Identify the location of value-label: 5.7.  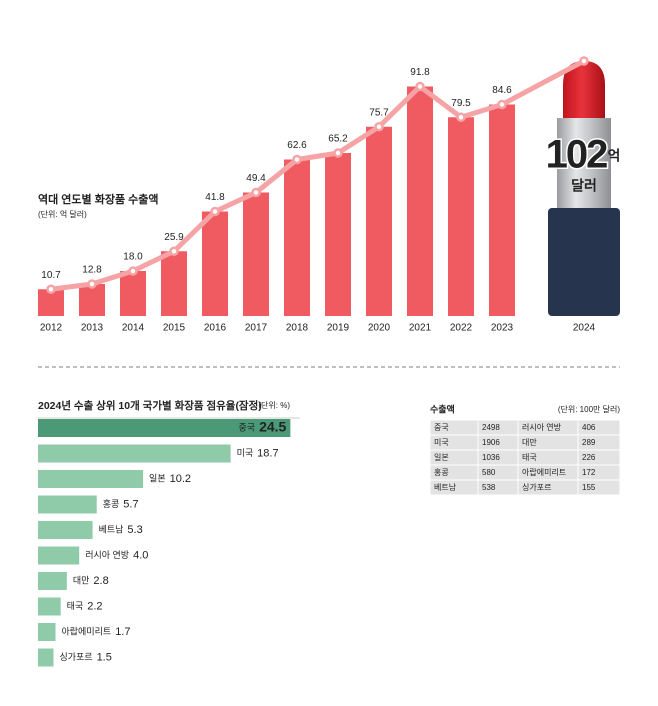
(130, 504).